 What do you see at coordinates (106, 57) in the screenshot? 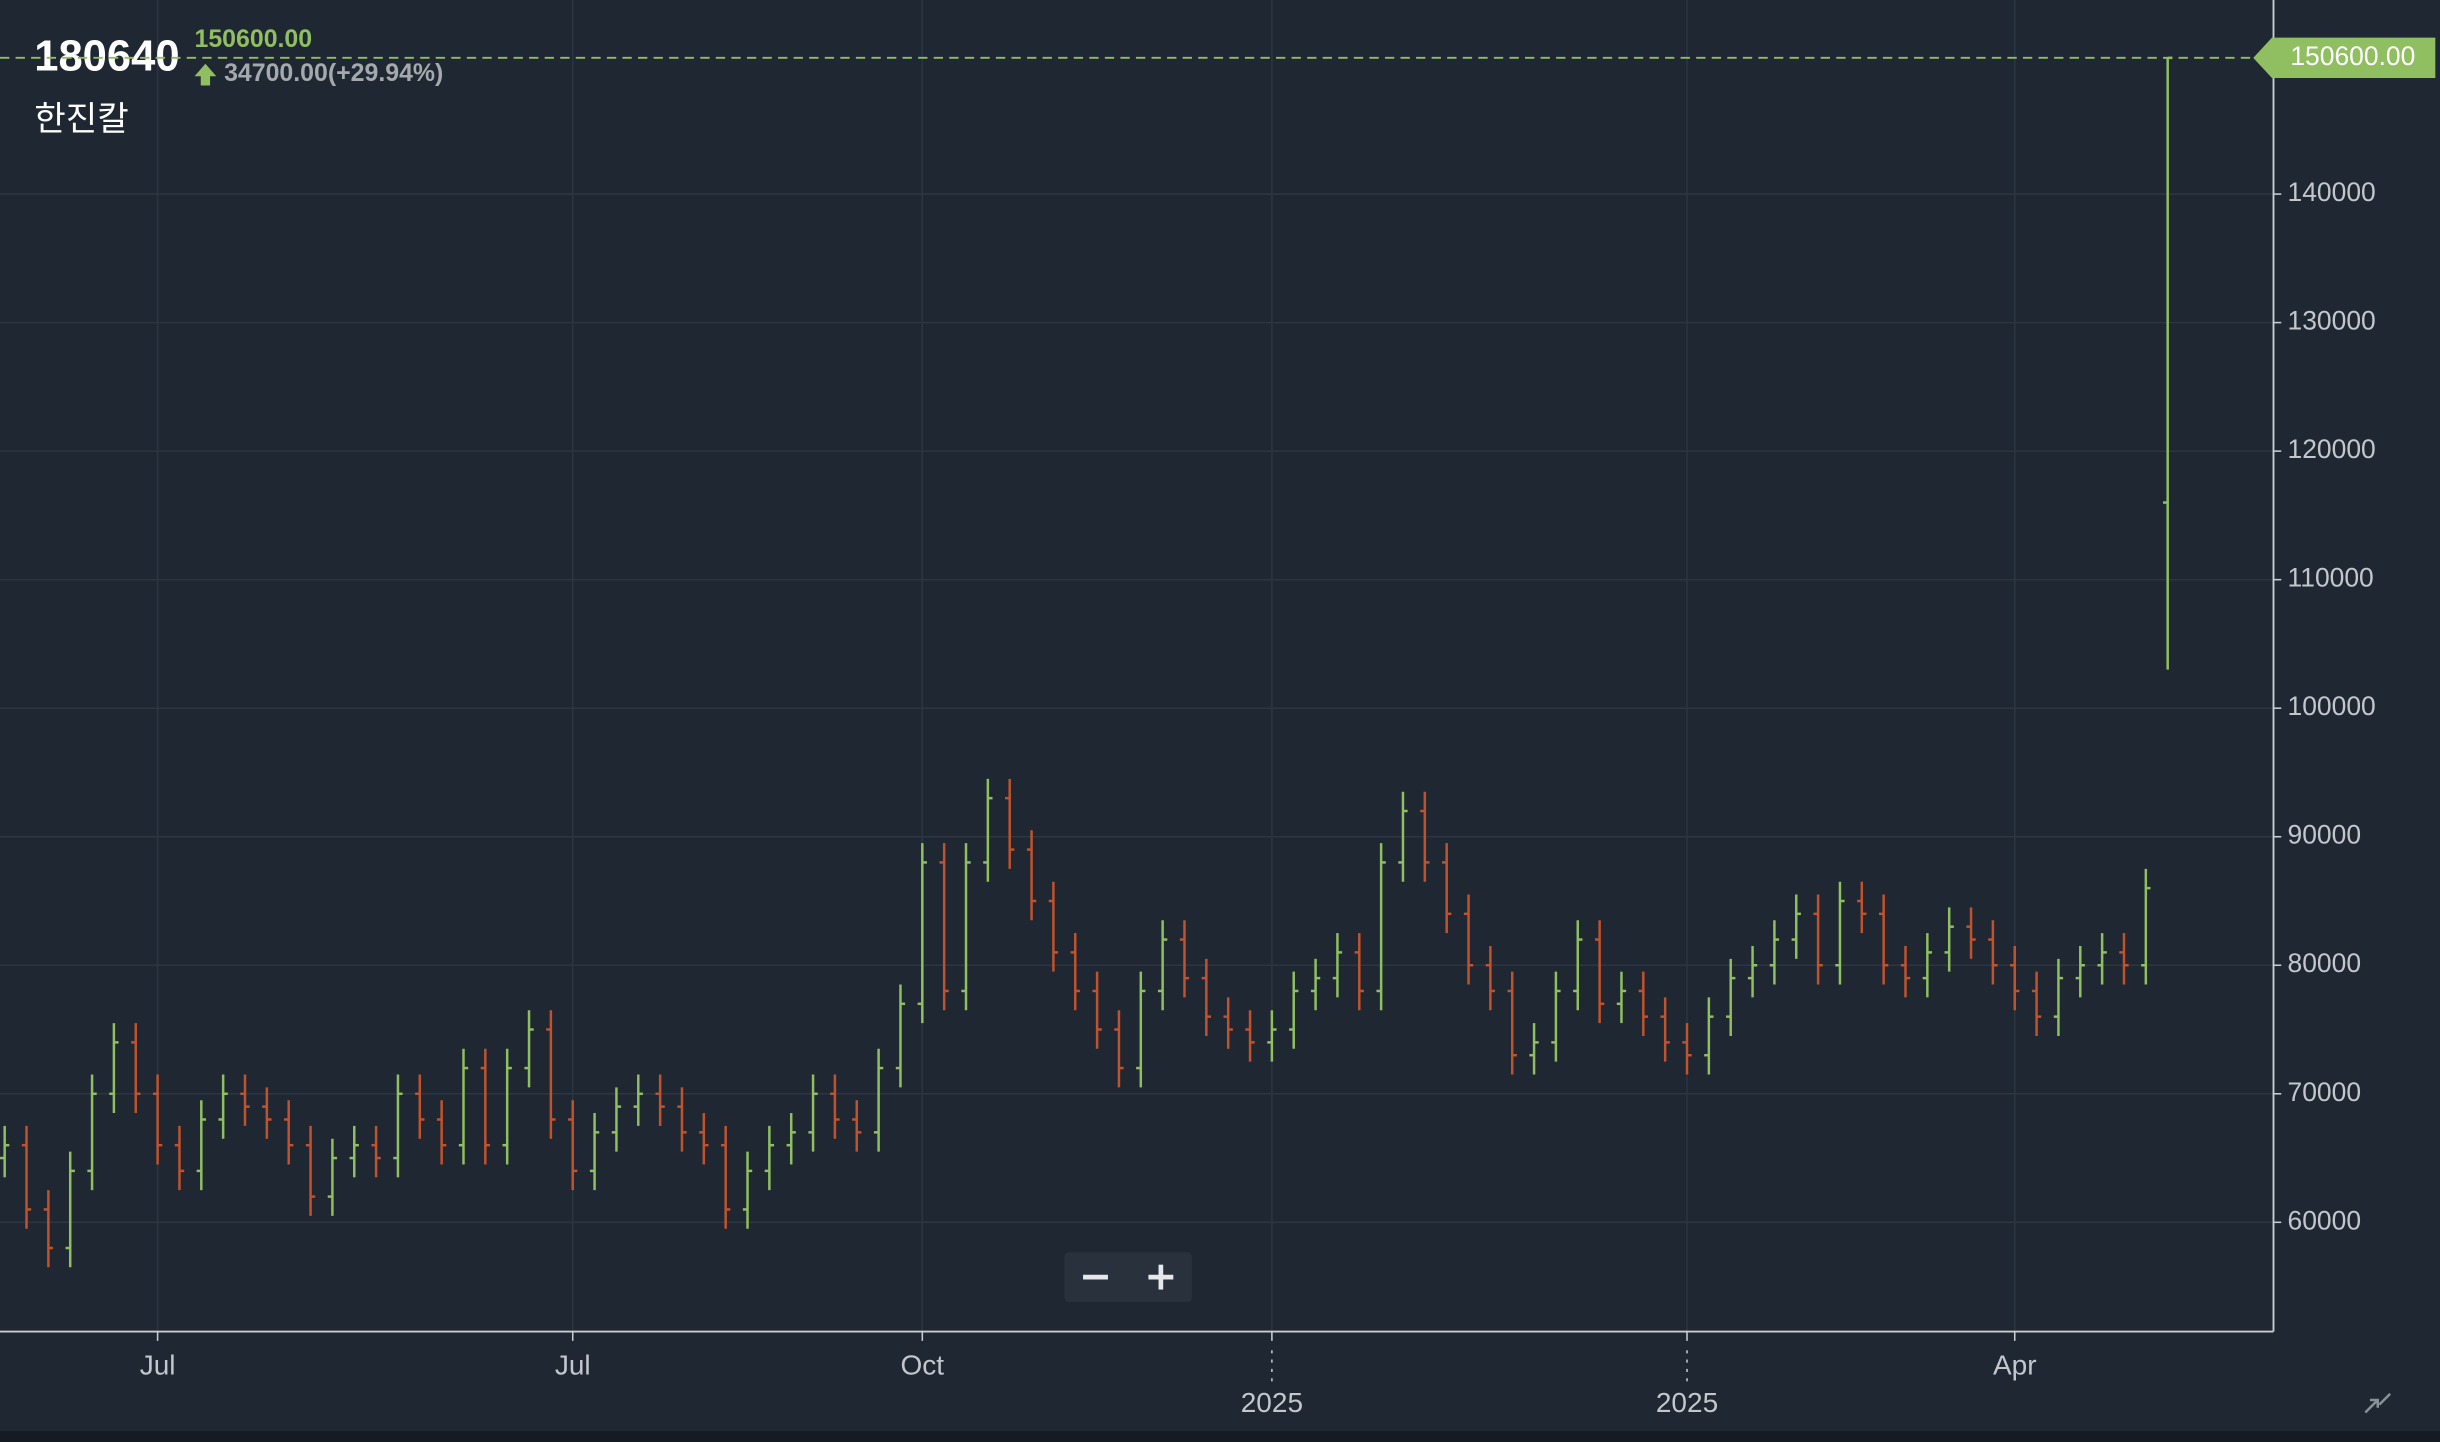
I see `symbol: 180640` at bounding box center [106, 57].